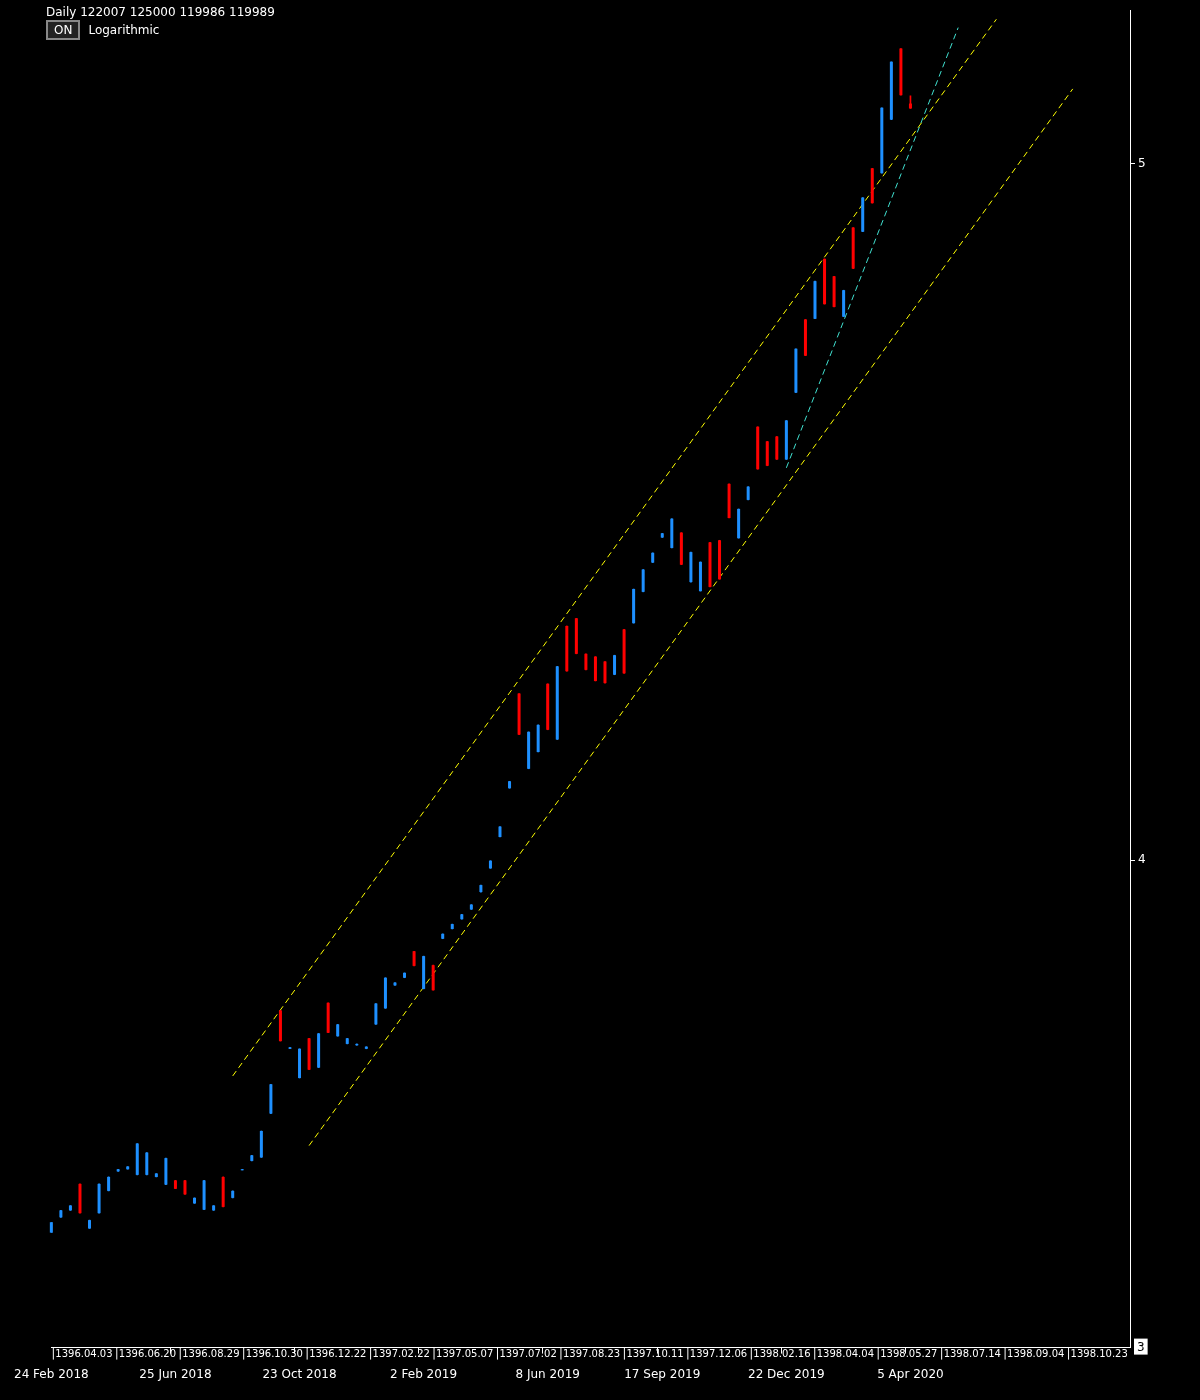  Describe the element at coordinates (90, 1224) in the screenshot. I see `candlestick` at that location.